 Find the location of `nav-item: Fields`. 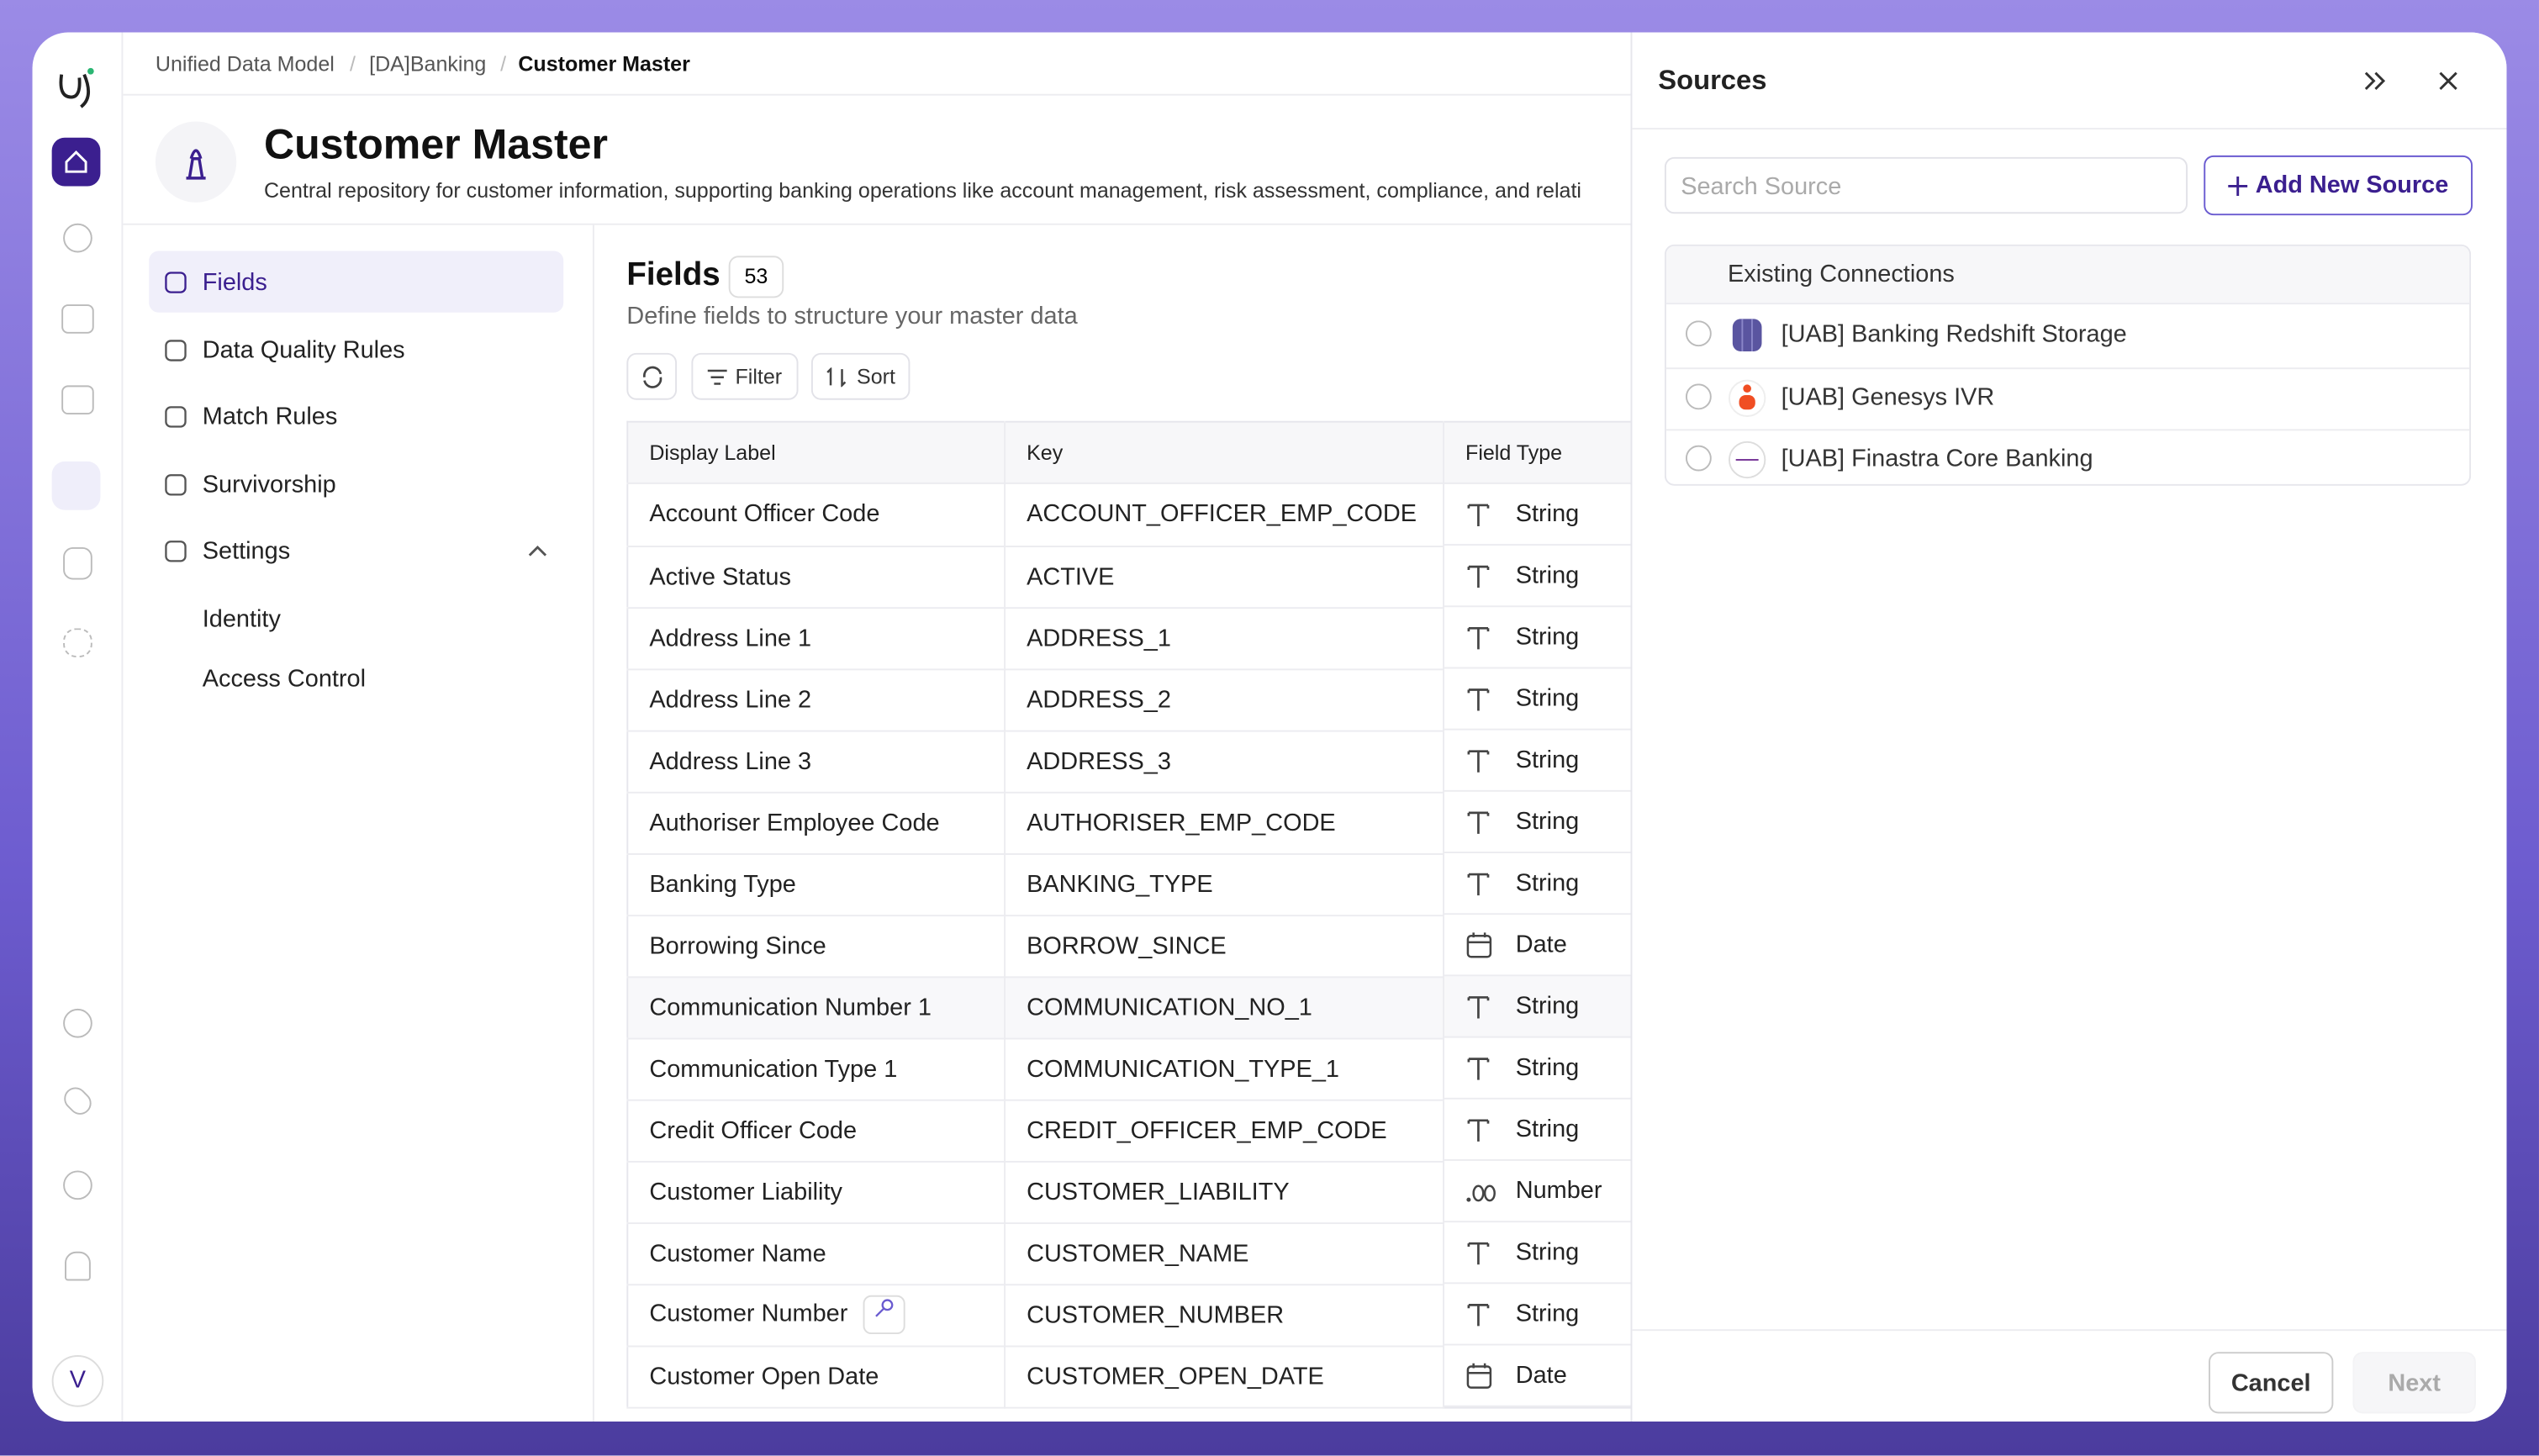

nav-item: Fields is located at coordinates (235, 282).